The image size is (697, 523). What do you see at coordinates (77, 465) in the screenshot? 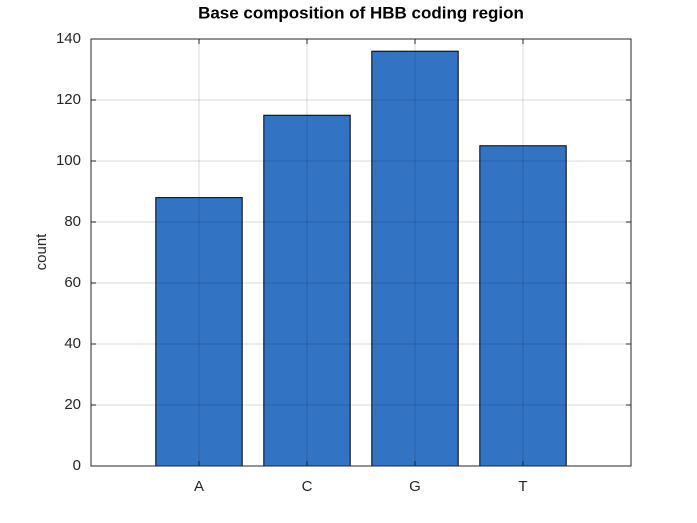
I see `y-tick-label: 0` at bounding box center [77, 465].